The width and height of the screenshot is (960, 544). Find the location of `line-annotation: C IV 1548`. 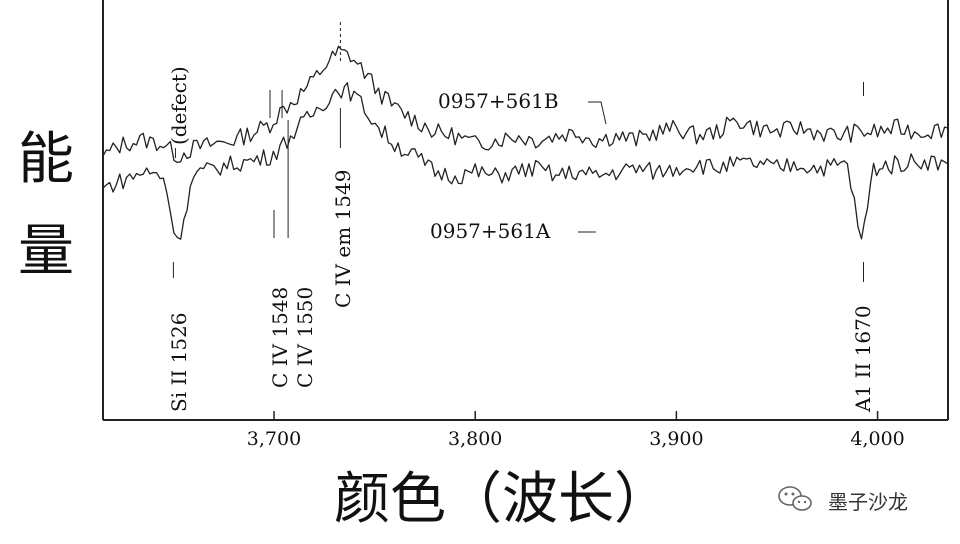

line-annotation: C IV 1548 is located at coordinates (280, 337).